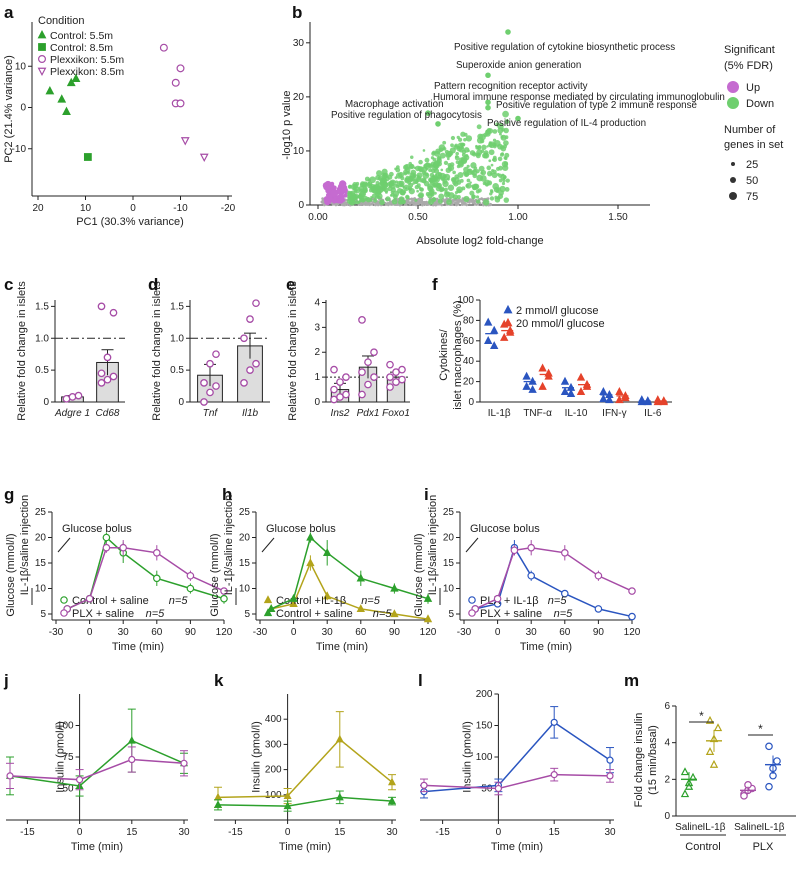 The image size is (798, 881). What do you see at coordinates (8, 284) in the screenshot?
I see `panel-label-c: c` at bounding box center [8, 284].